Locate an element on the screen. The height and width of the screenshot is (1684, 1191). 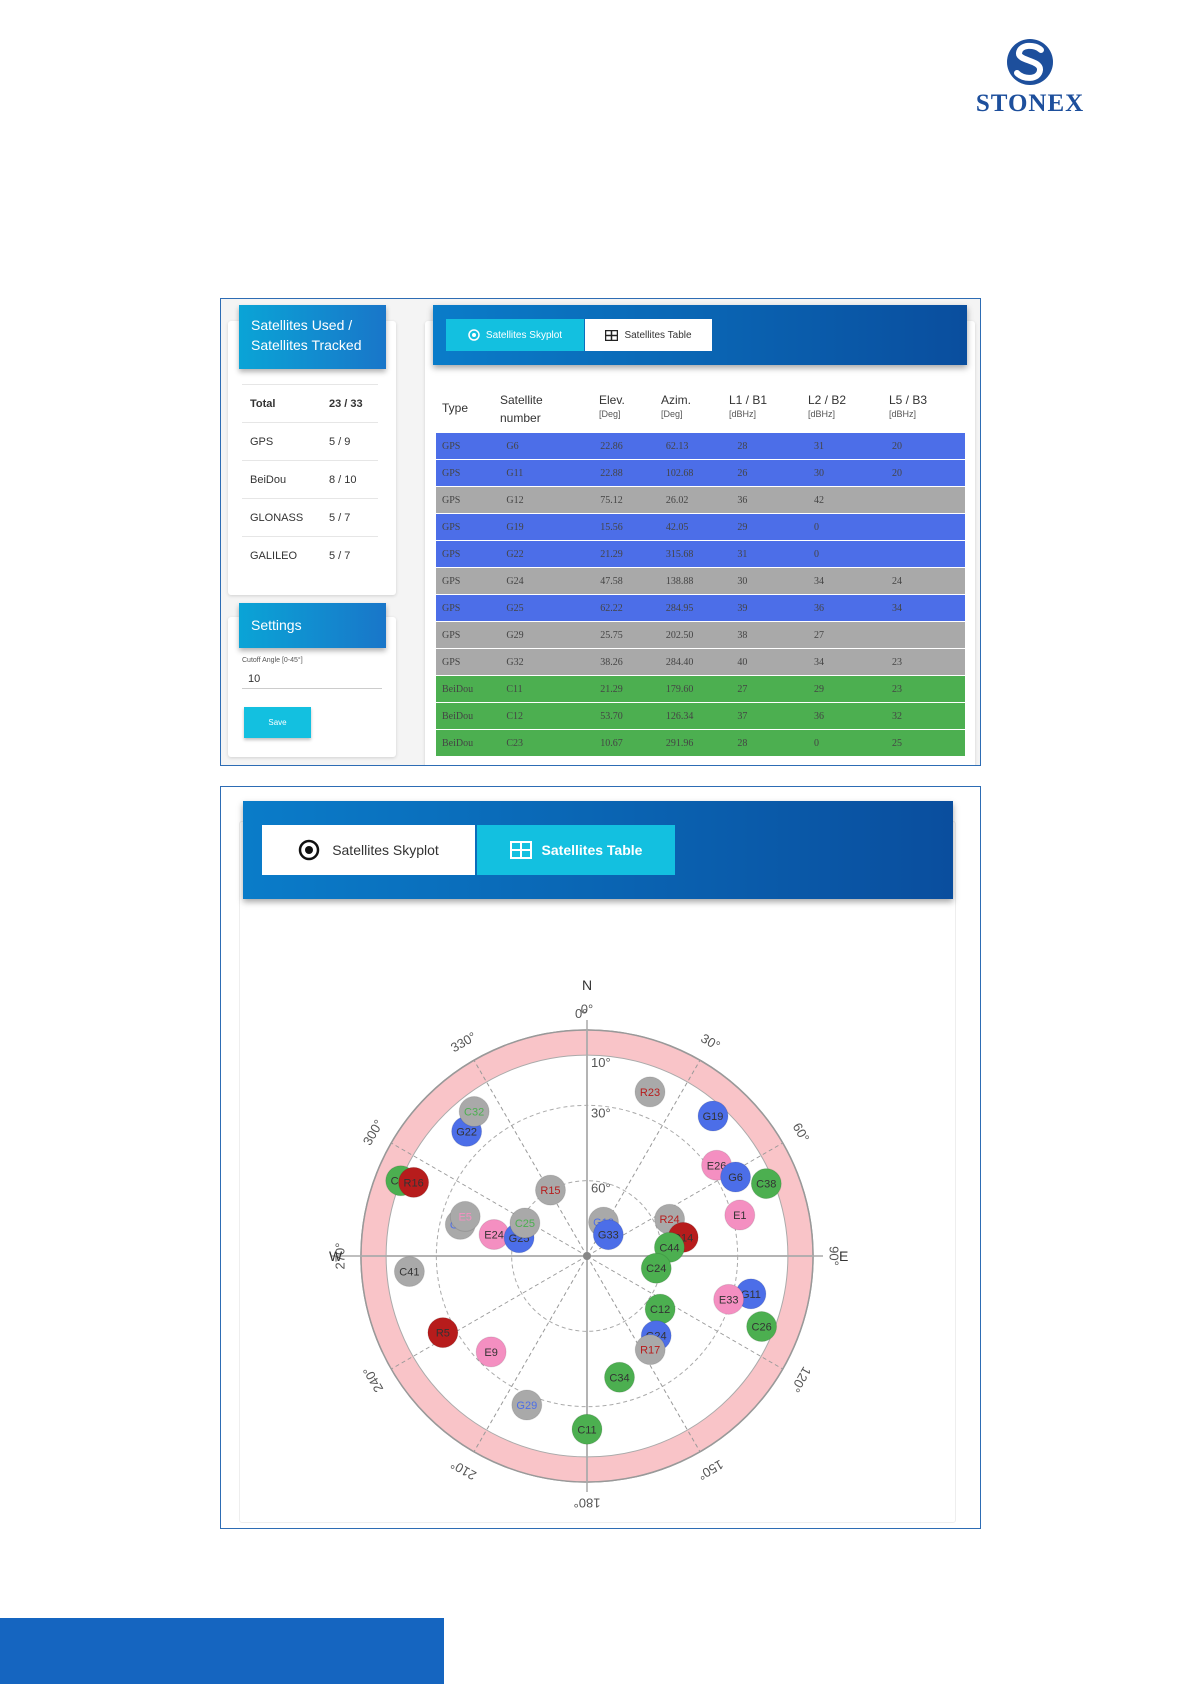
satellite-label-r16: R16 is located at coordinates (414, 1183).